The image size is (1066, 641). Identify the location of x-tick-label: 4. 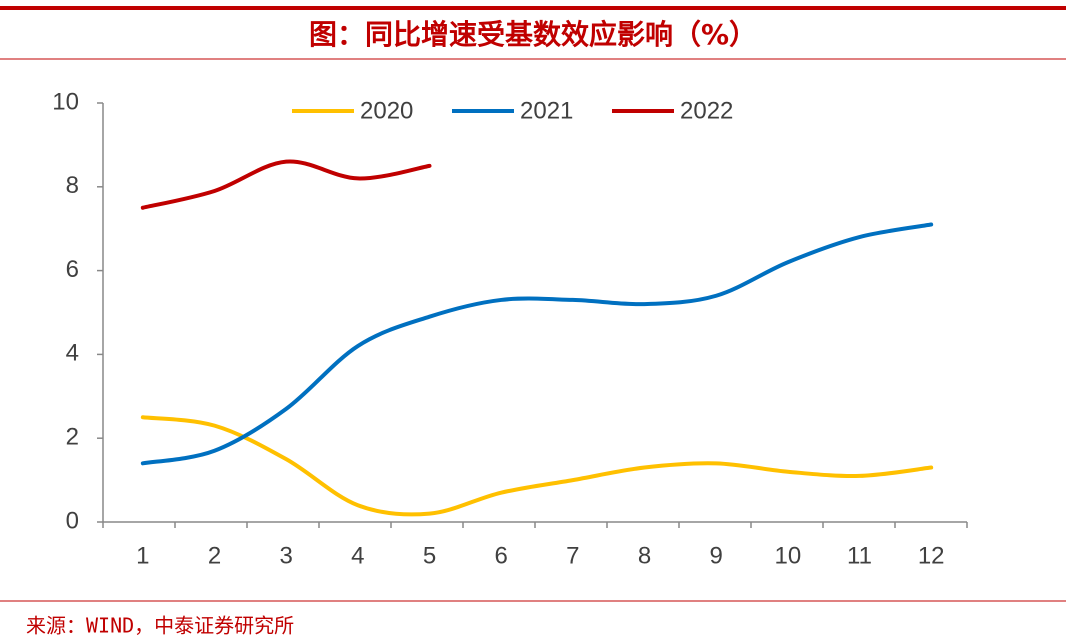
(357, 555).